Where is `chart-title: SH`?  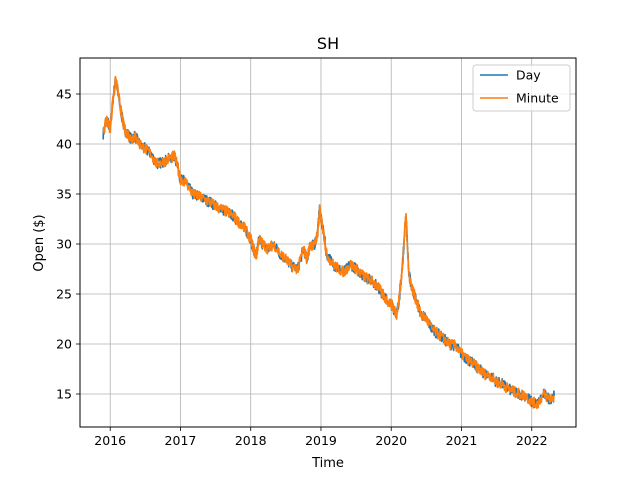
chart-title: SH is located at coordinates (328, 43).